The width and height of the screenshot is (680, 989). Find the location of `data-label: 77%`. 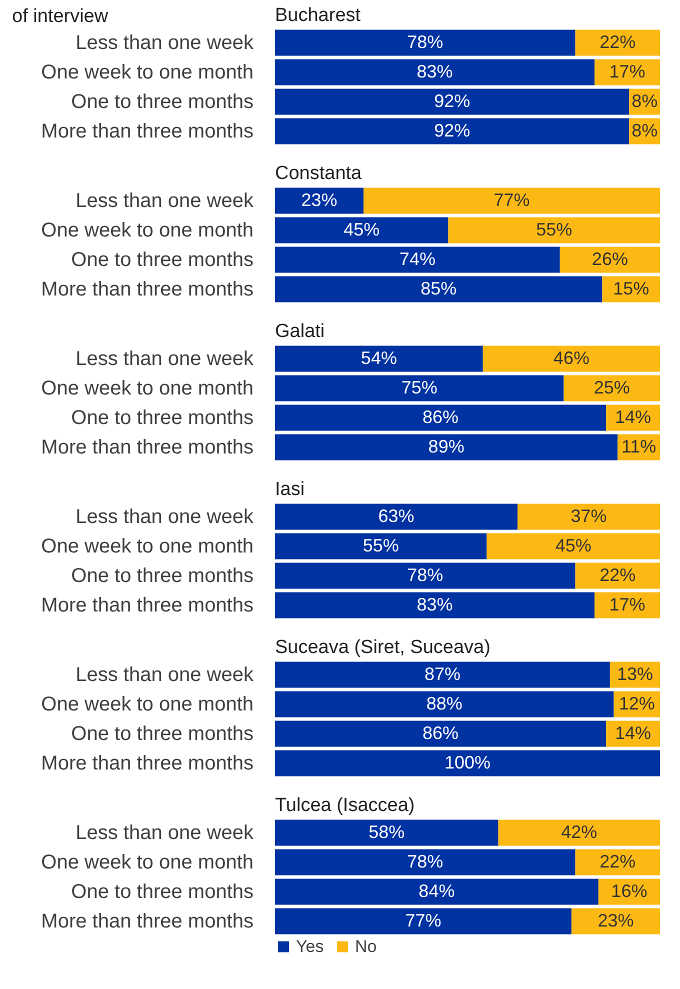

data-label: 77% is located at coordinates (512, 200).